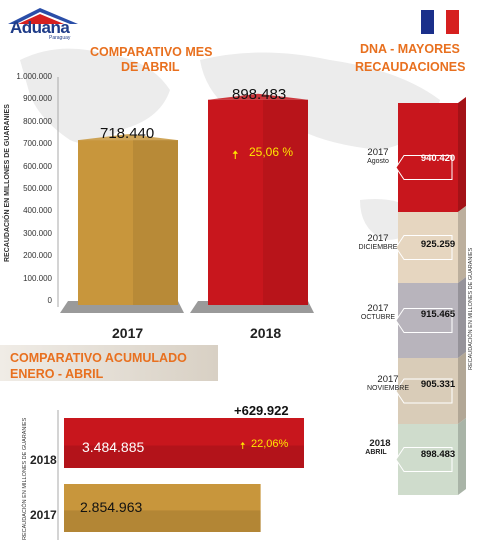  What do you see at coordinates (378, 247) in the screenshot?
I see `rank2-month: DICIEMBRE` at bounding box center [378, 247].